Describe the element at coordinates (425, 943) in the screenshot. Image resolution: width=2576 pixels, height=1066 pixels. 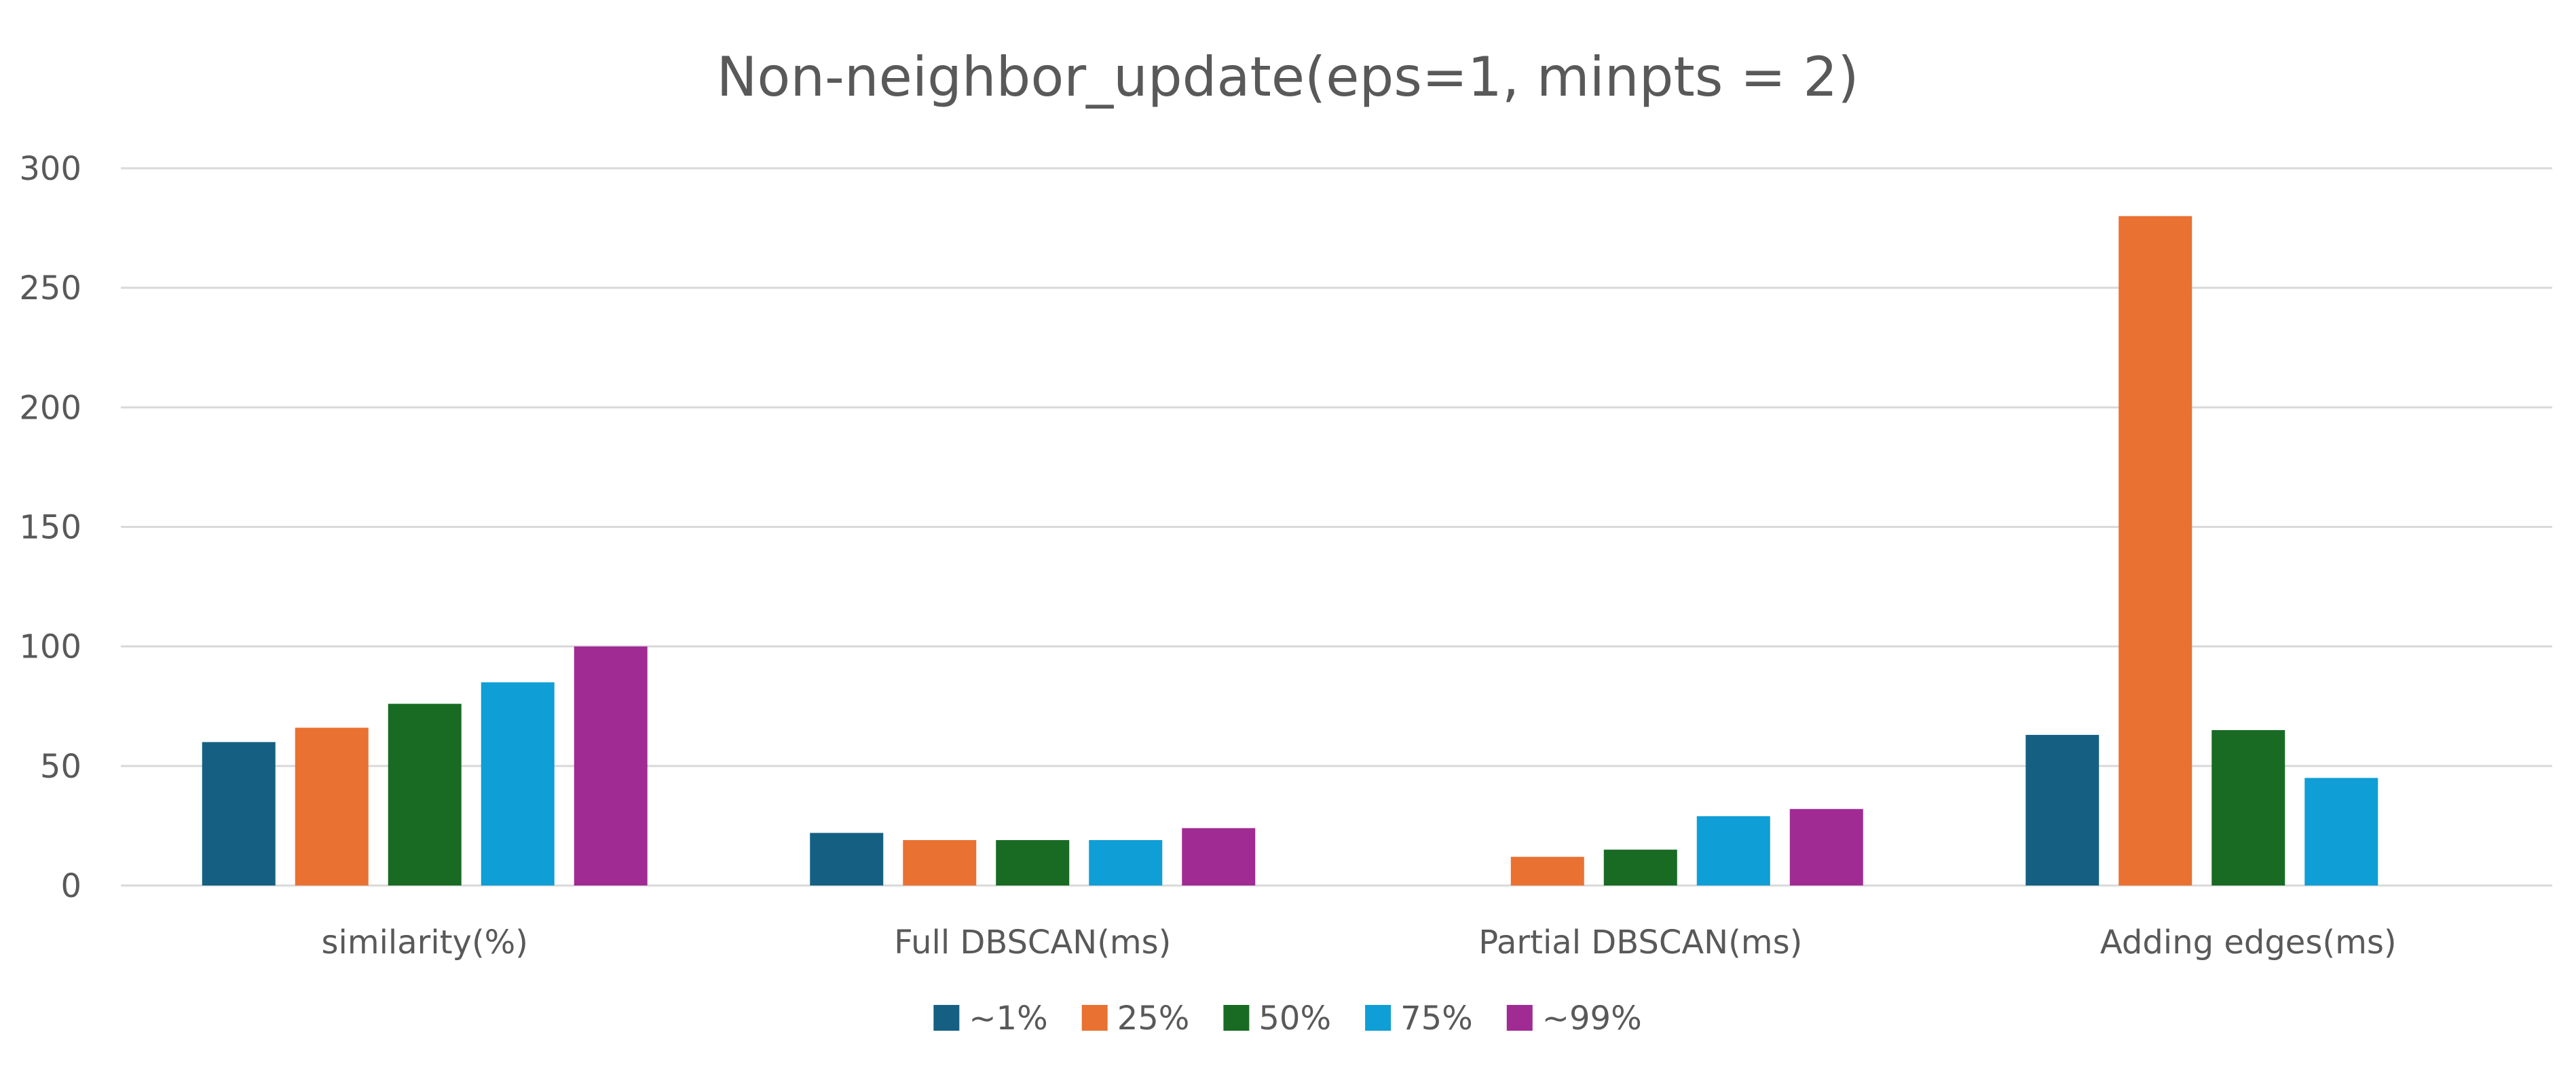
I see `x-category-label: similarity(%)` at that location.